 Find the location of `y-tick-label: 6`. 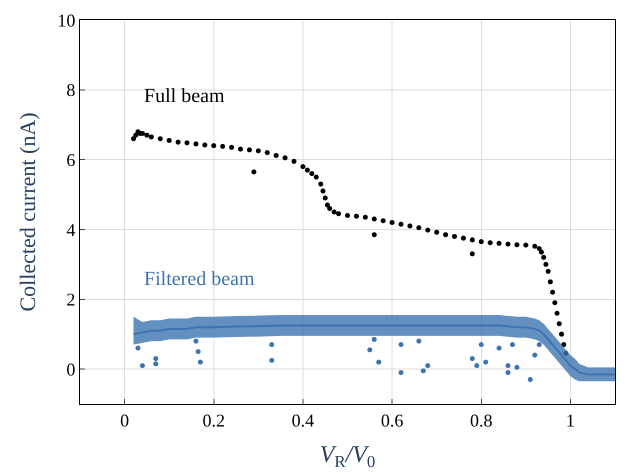

y-tick-label: 6 is located at coordinates (71, 160).